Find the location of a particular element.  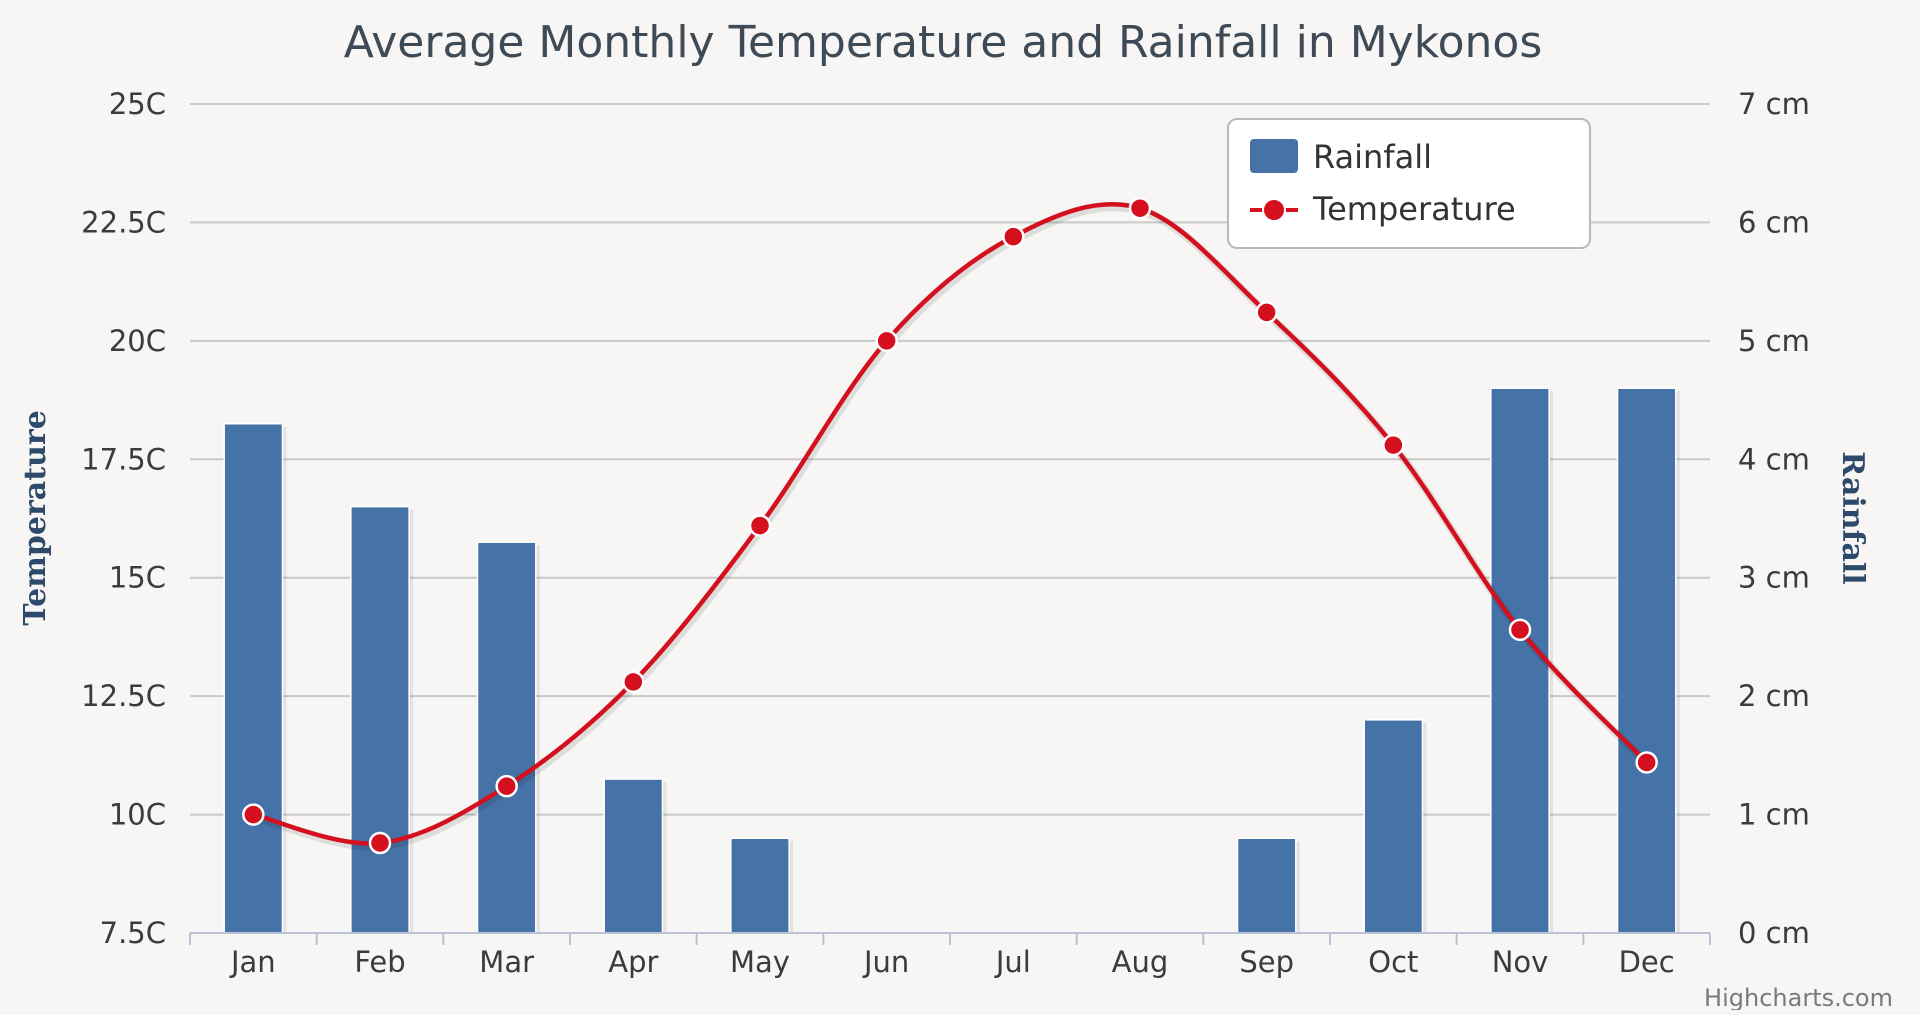

left-tick-label: 7.5C is located at coordinates (133, 933).